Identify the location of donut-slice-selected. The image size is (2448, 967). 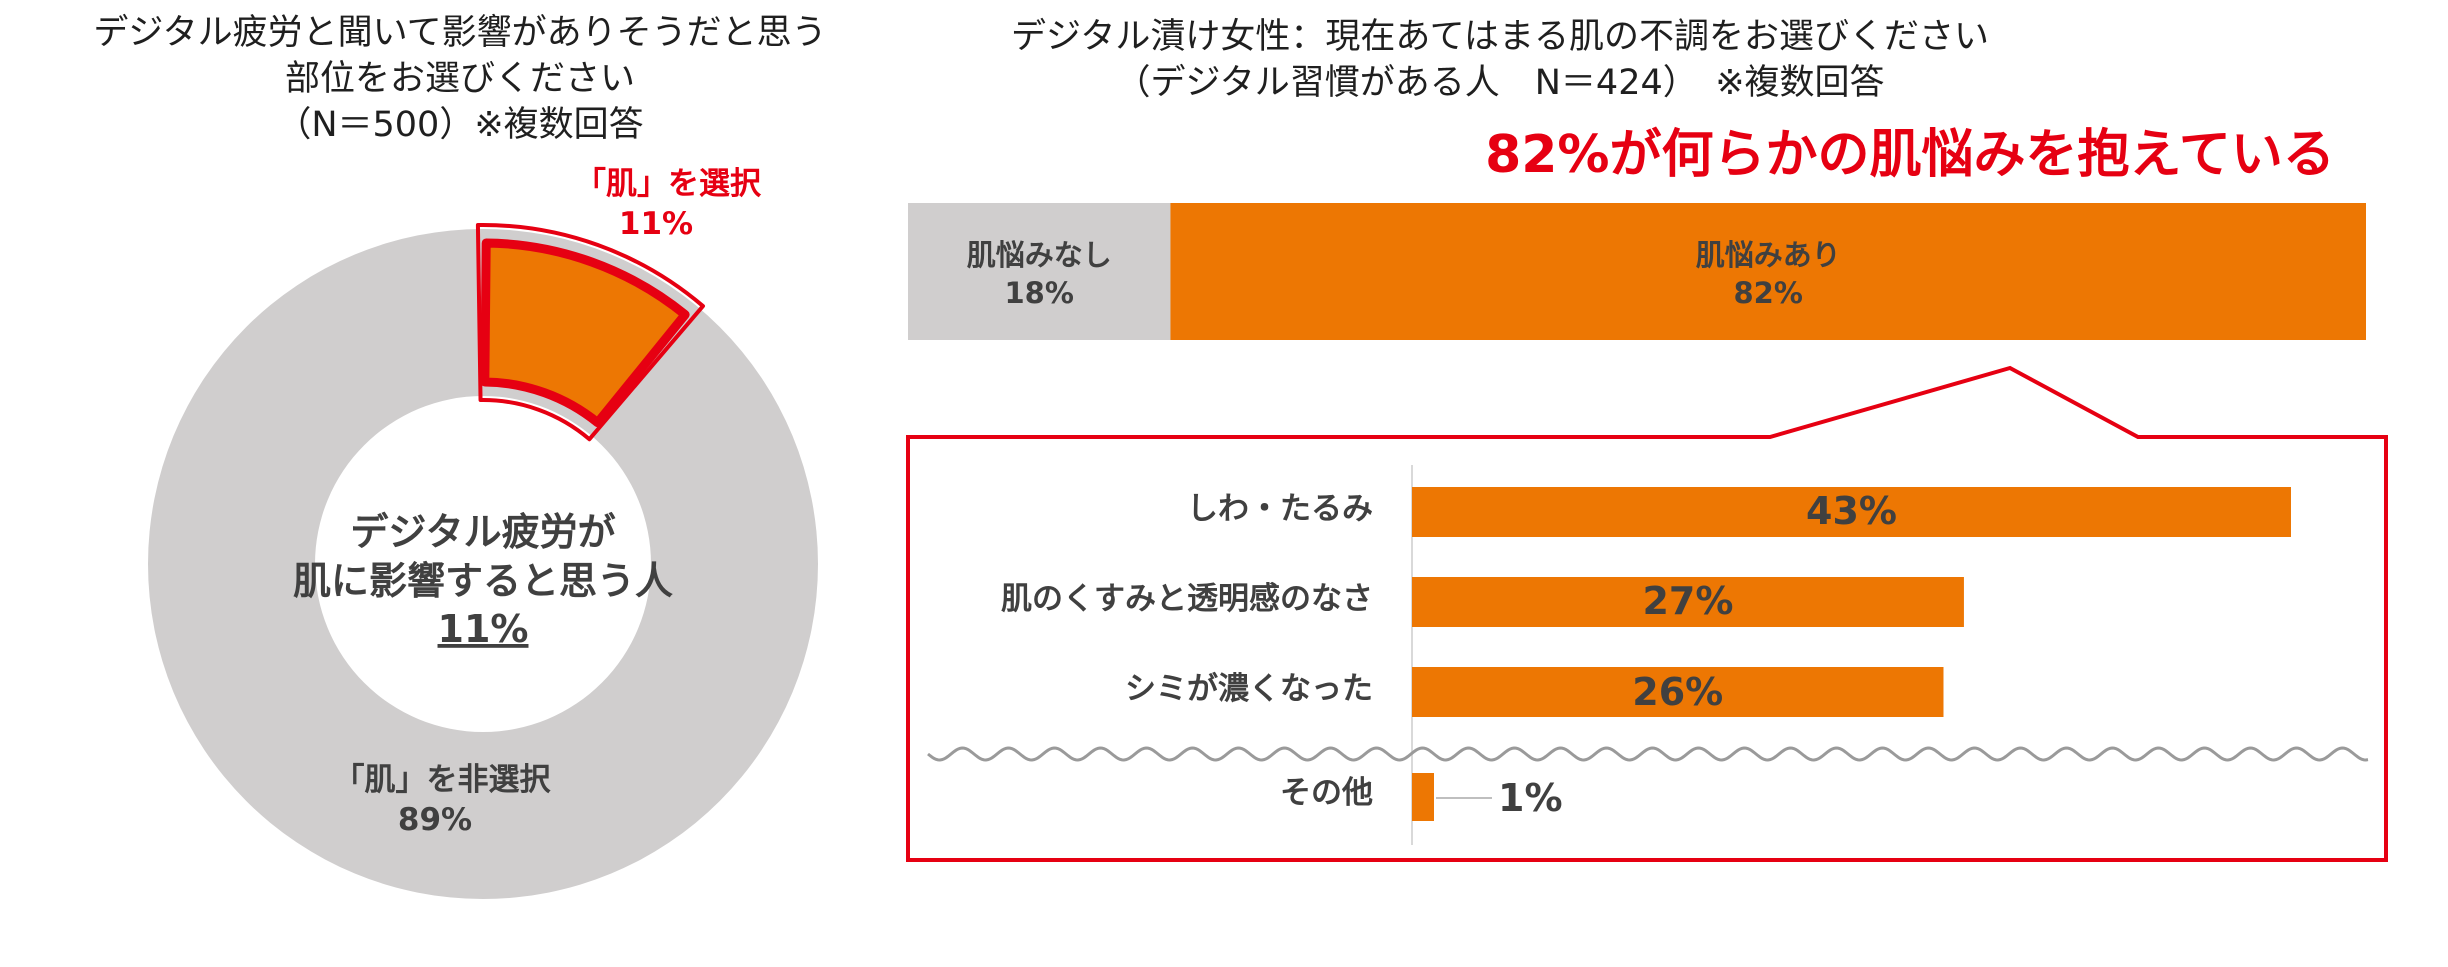
(585, 333).